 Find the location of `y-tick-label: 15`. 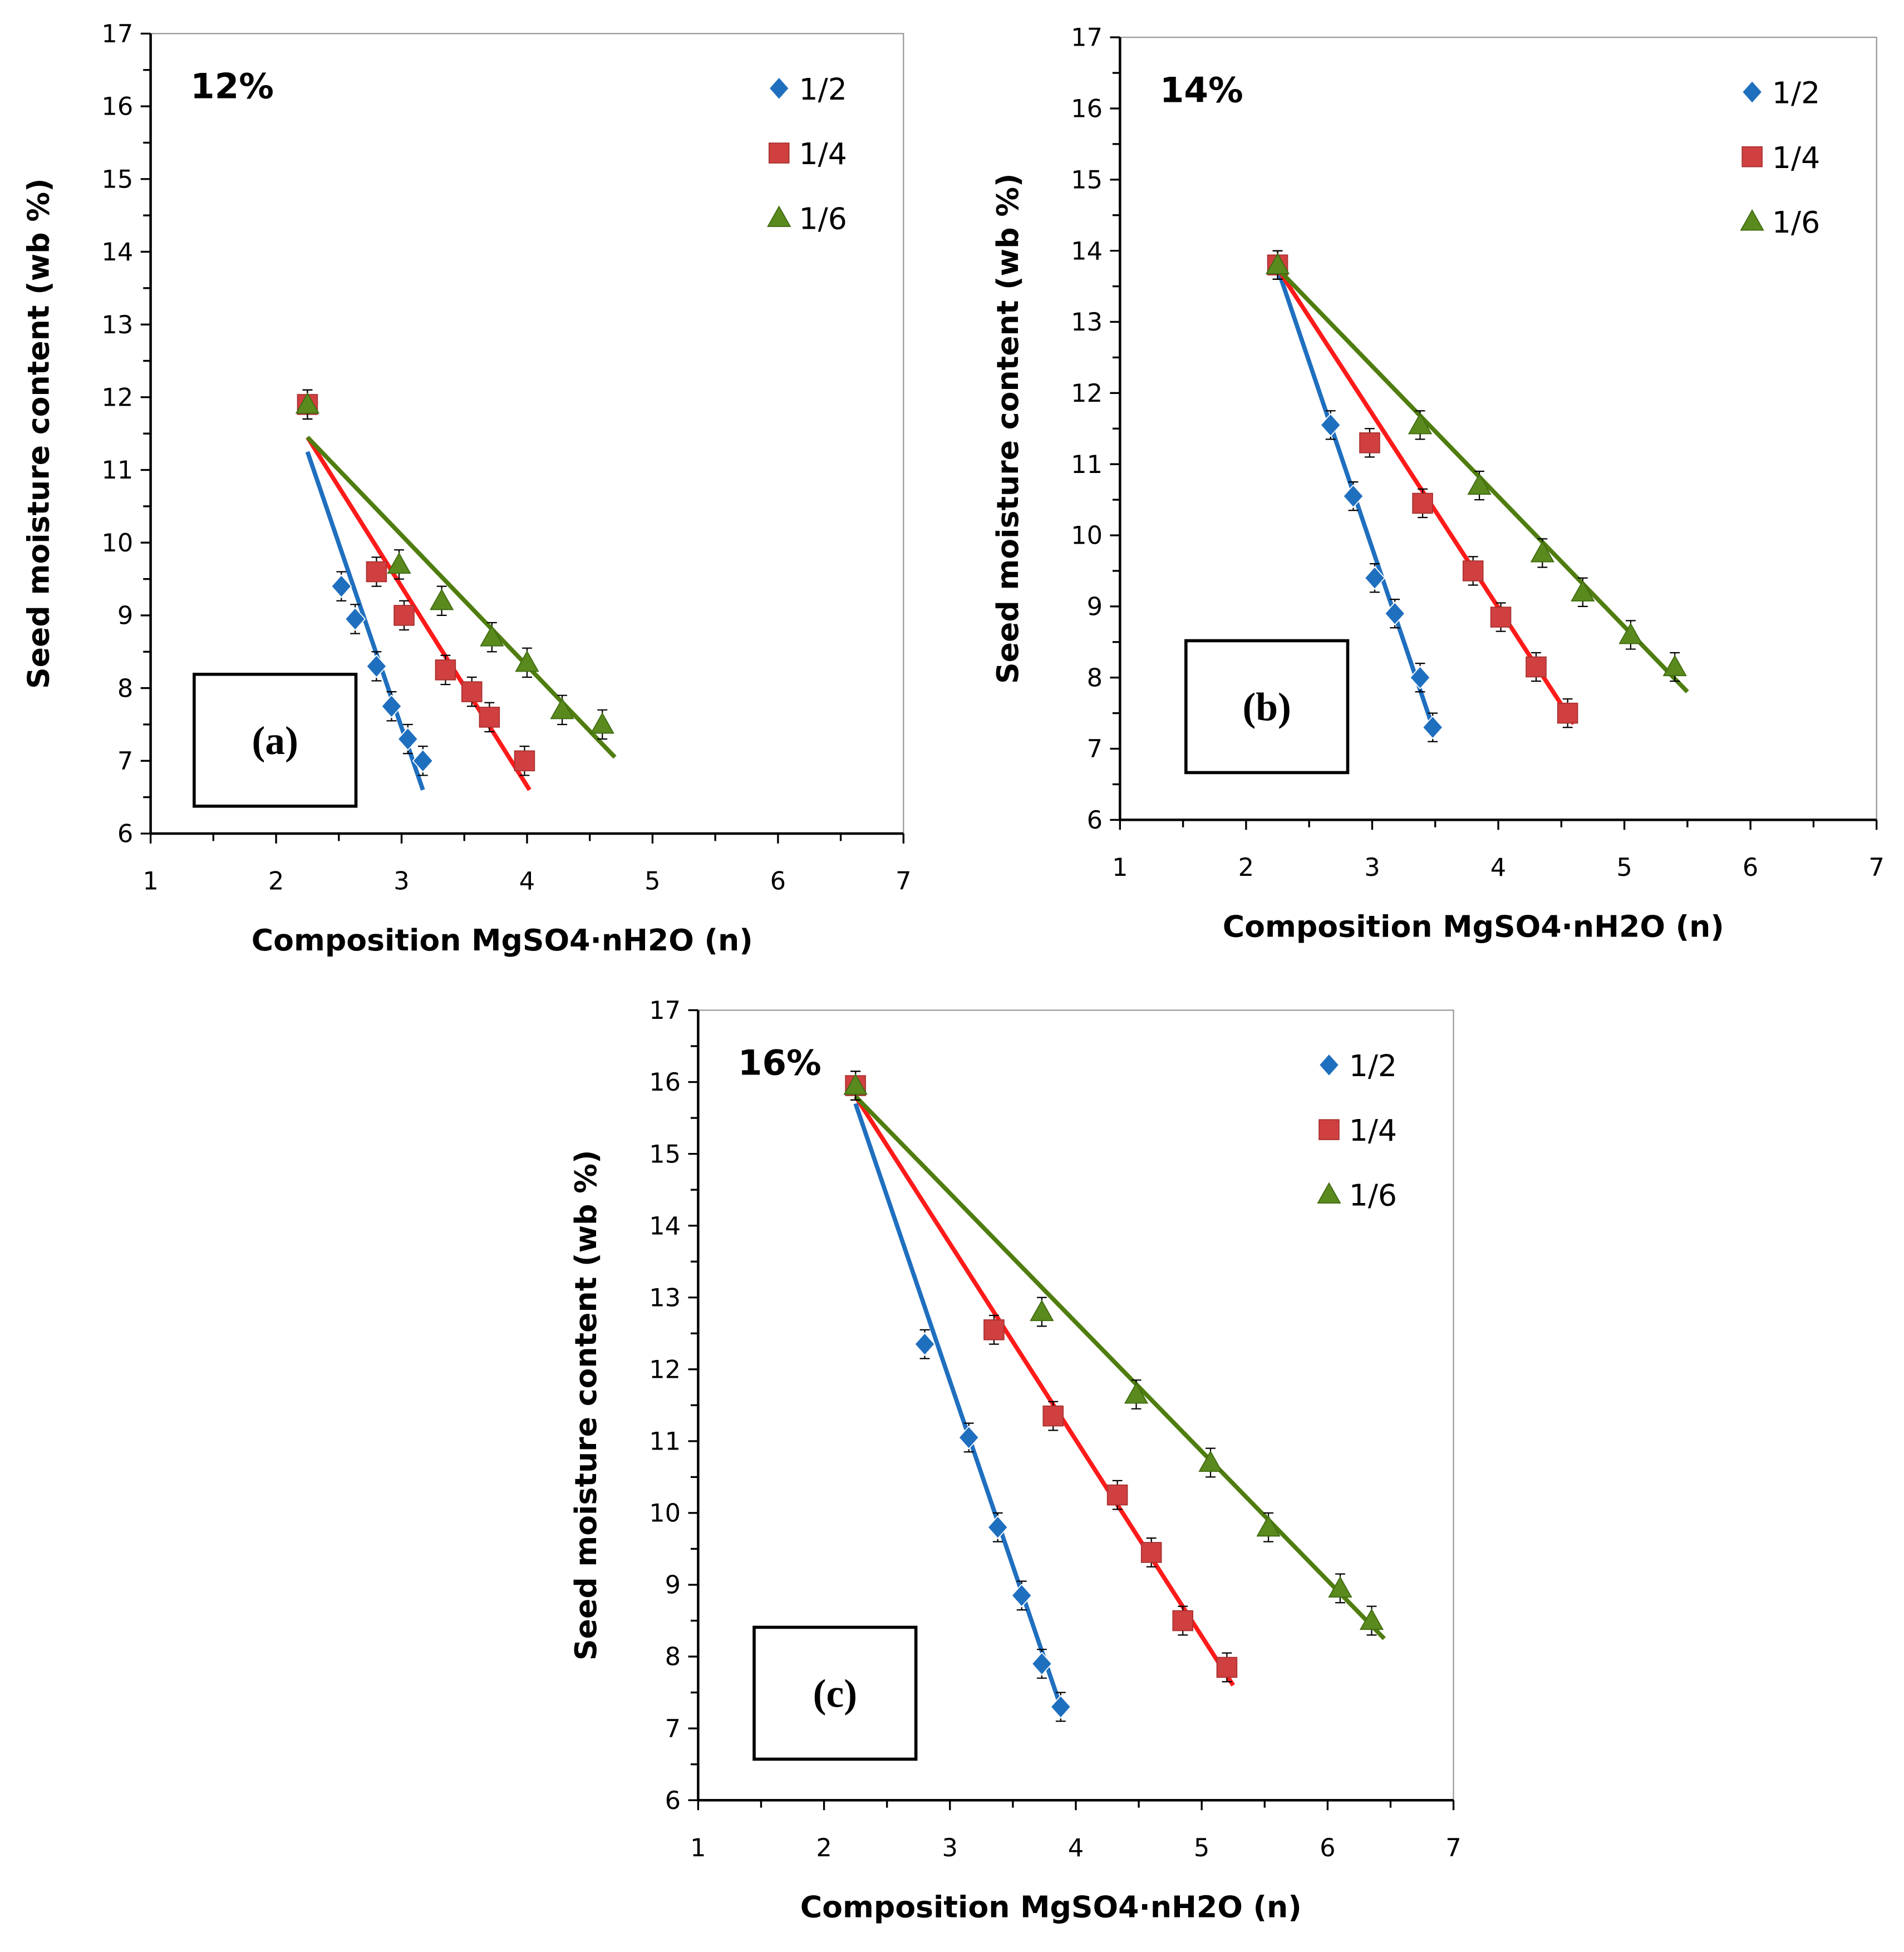

y-tick-label: 15 is located at coordinates (117, 179).